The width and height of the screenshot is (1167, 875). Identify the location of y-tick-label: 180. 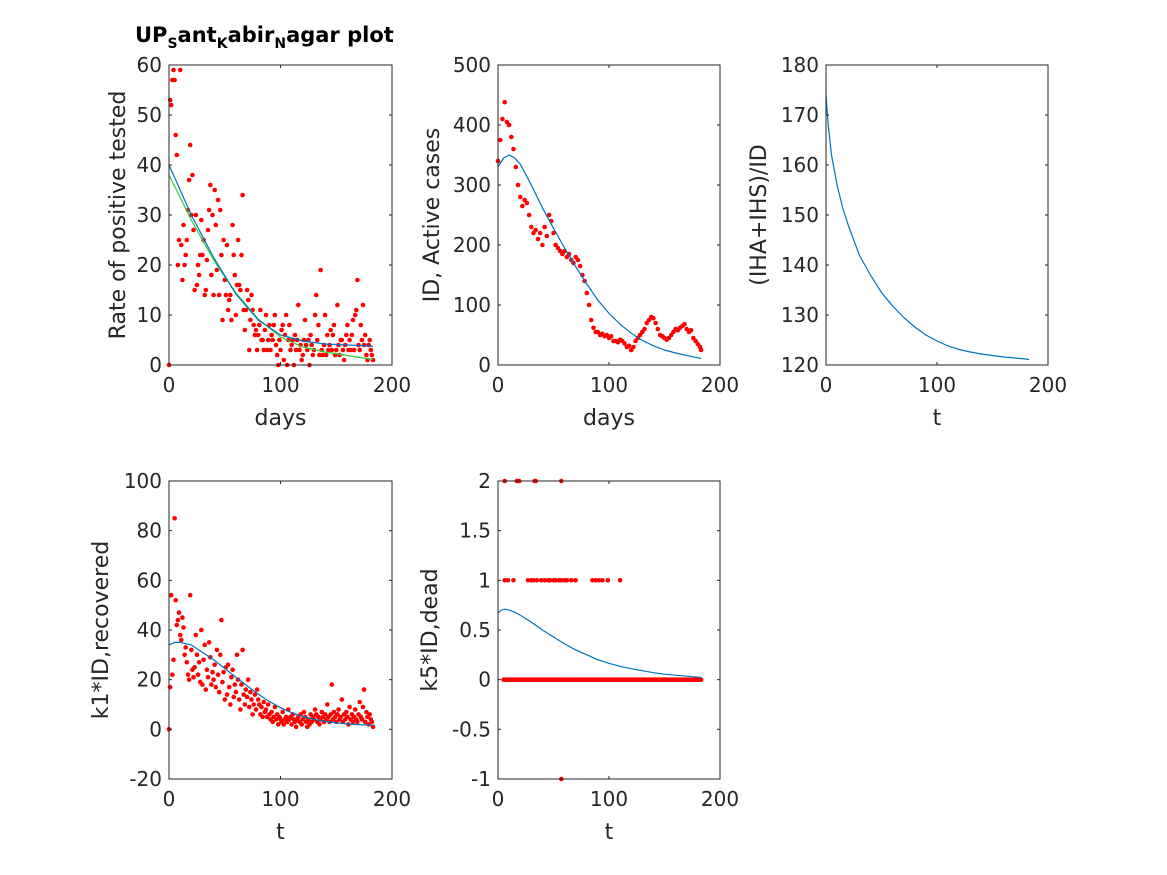
(800, 65).